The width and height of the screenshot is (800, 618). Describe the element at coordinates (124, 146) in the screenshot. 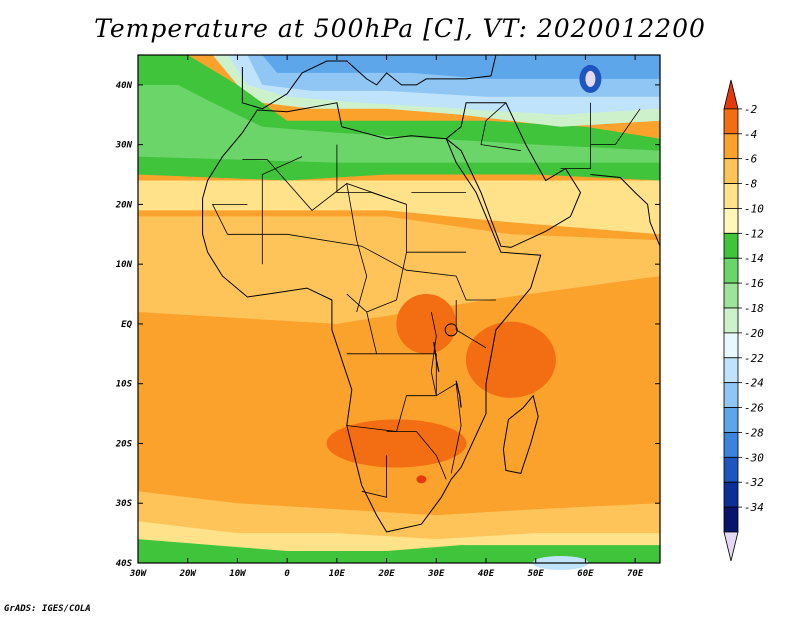

I see `lat-tick-label: 30N` at that location.